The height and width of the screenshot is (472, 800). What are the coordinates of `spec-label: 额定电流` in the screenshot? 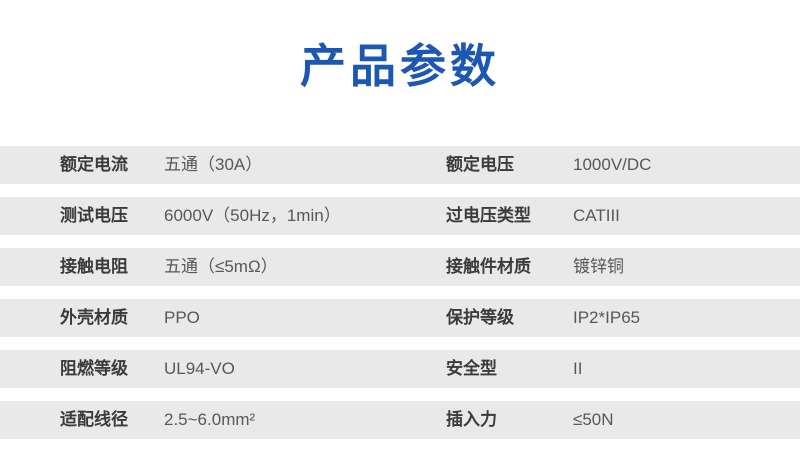 It's located at (94, 164).